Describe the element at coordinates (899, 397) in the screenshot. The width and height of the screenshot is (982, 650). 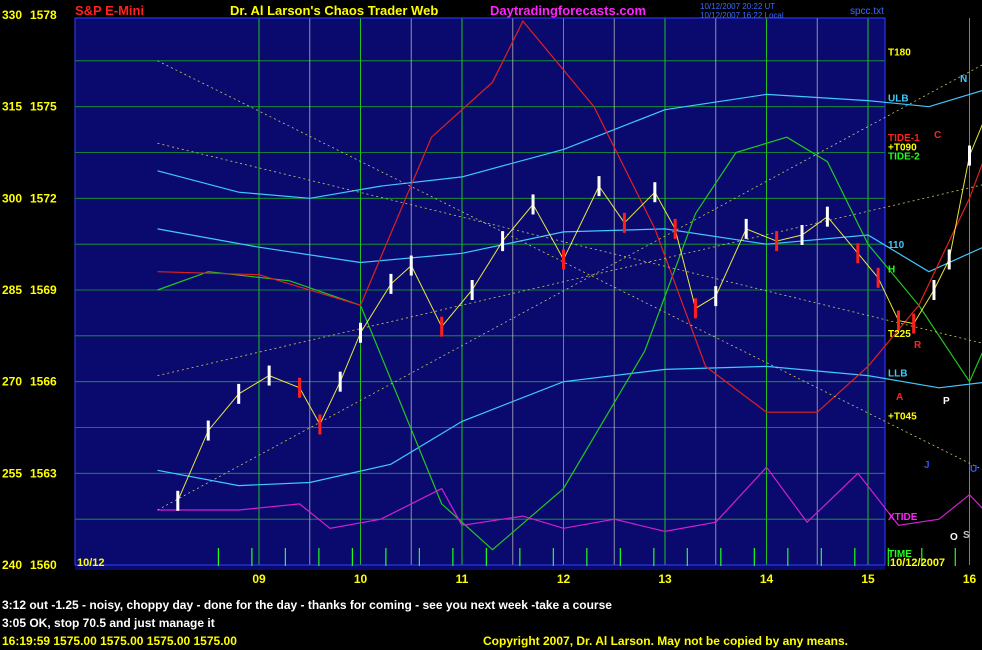
I see `side-letter: A` at that location.